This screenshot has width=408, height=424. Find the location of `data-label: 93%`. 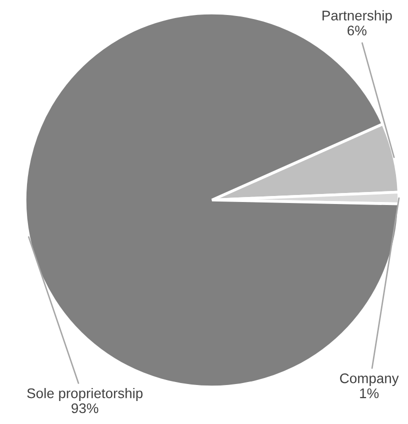

data-label: 93% is located at coordinates (85, 408).